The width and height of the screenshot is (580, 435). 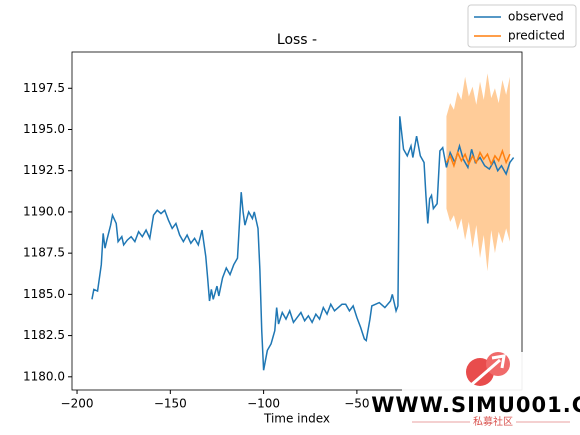 I want to click on watermark-text: WWW.SIMU001.CN, so click(x=475, y=405).